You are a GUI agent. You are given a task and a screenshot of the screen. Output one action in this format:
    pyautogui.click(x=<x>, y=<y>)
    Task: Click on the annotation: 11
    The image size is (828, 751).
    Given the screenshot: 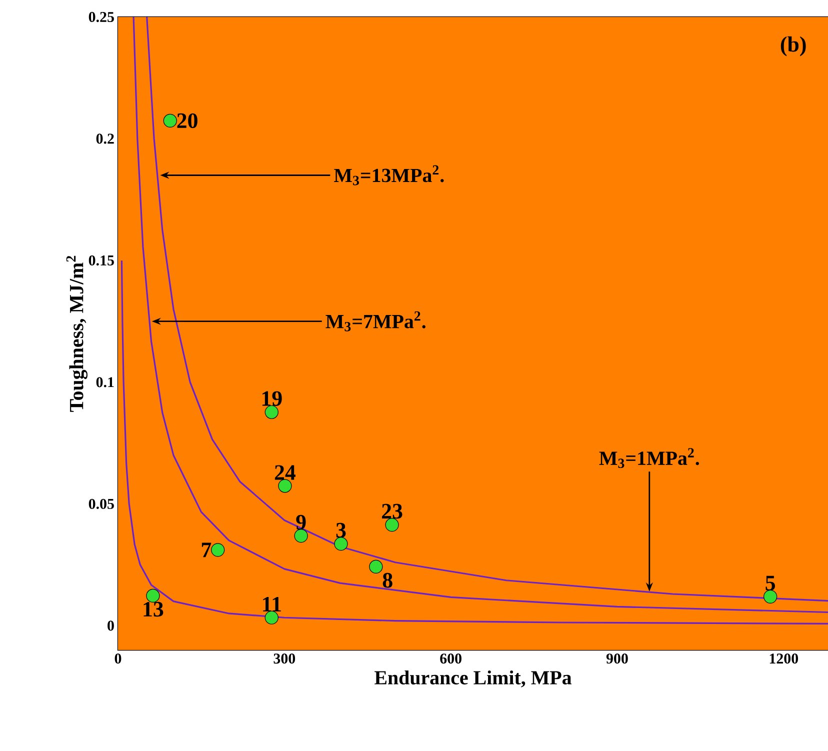 What is the action you would take?
    pyautogui.click(x=272, y=604)
    